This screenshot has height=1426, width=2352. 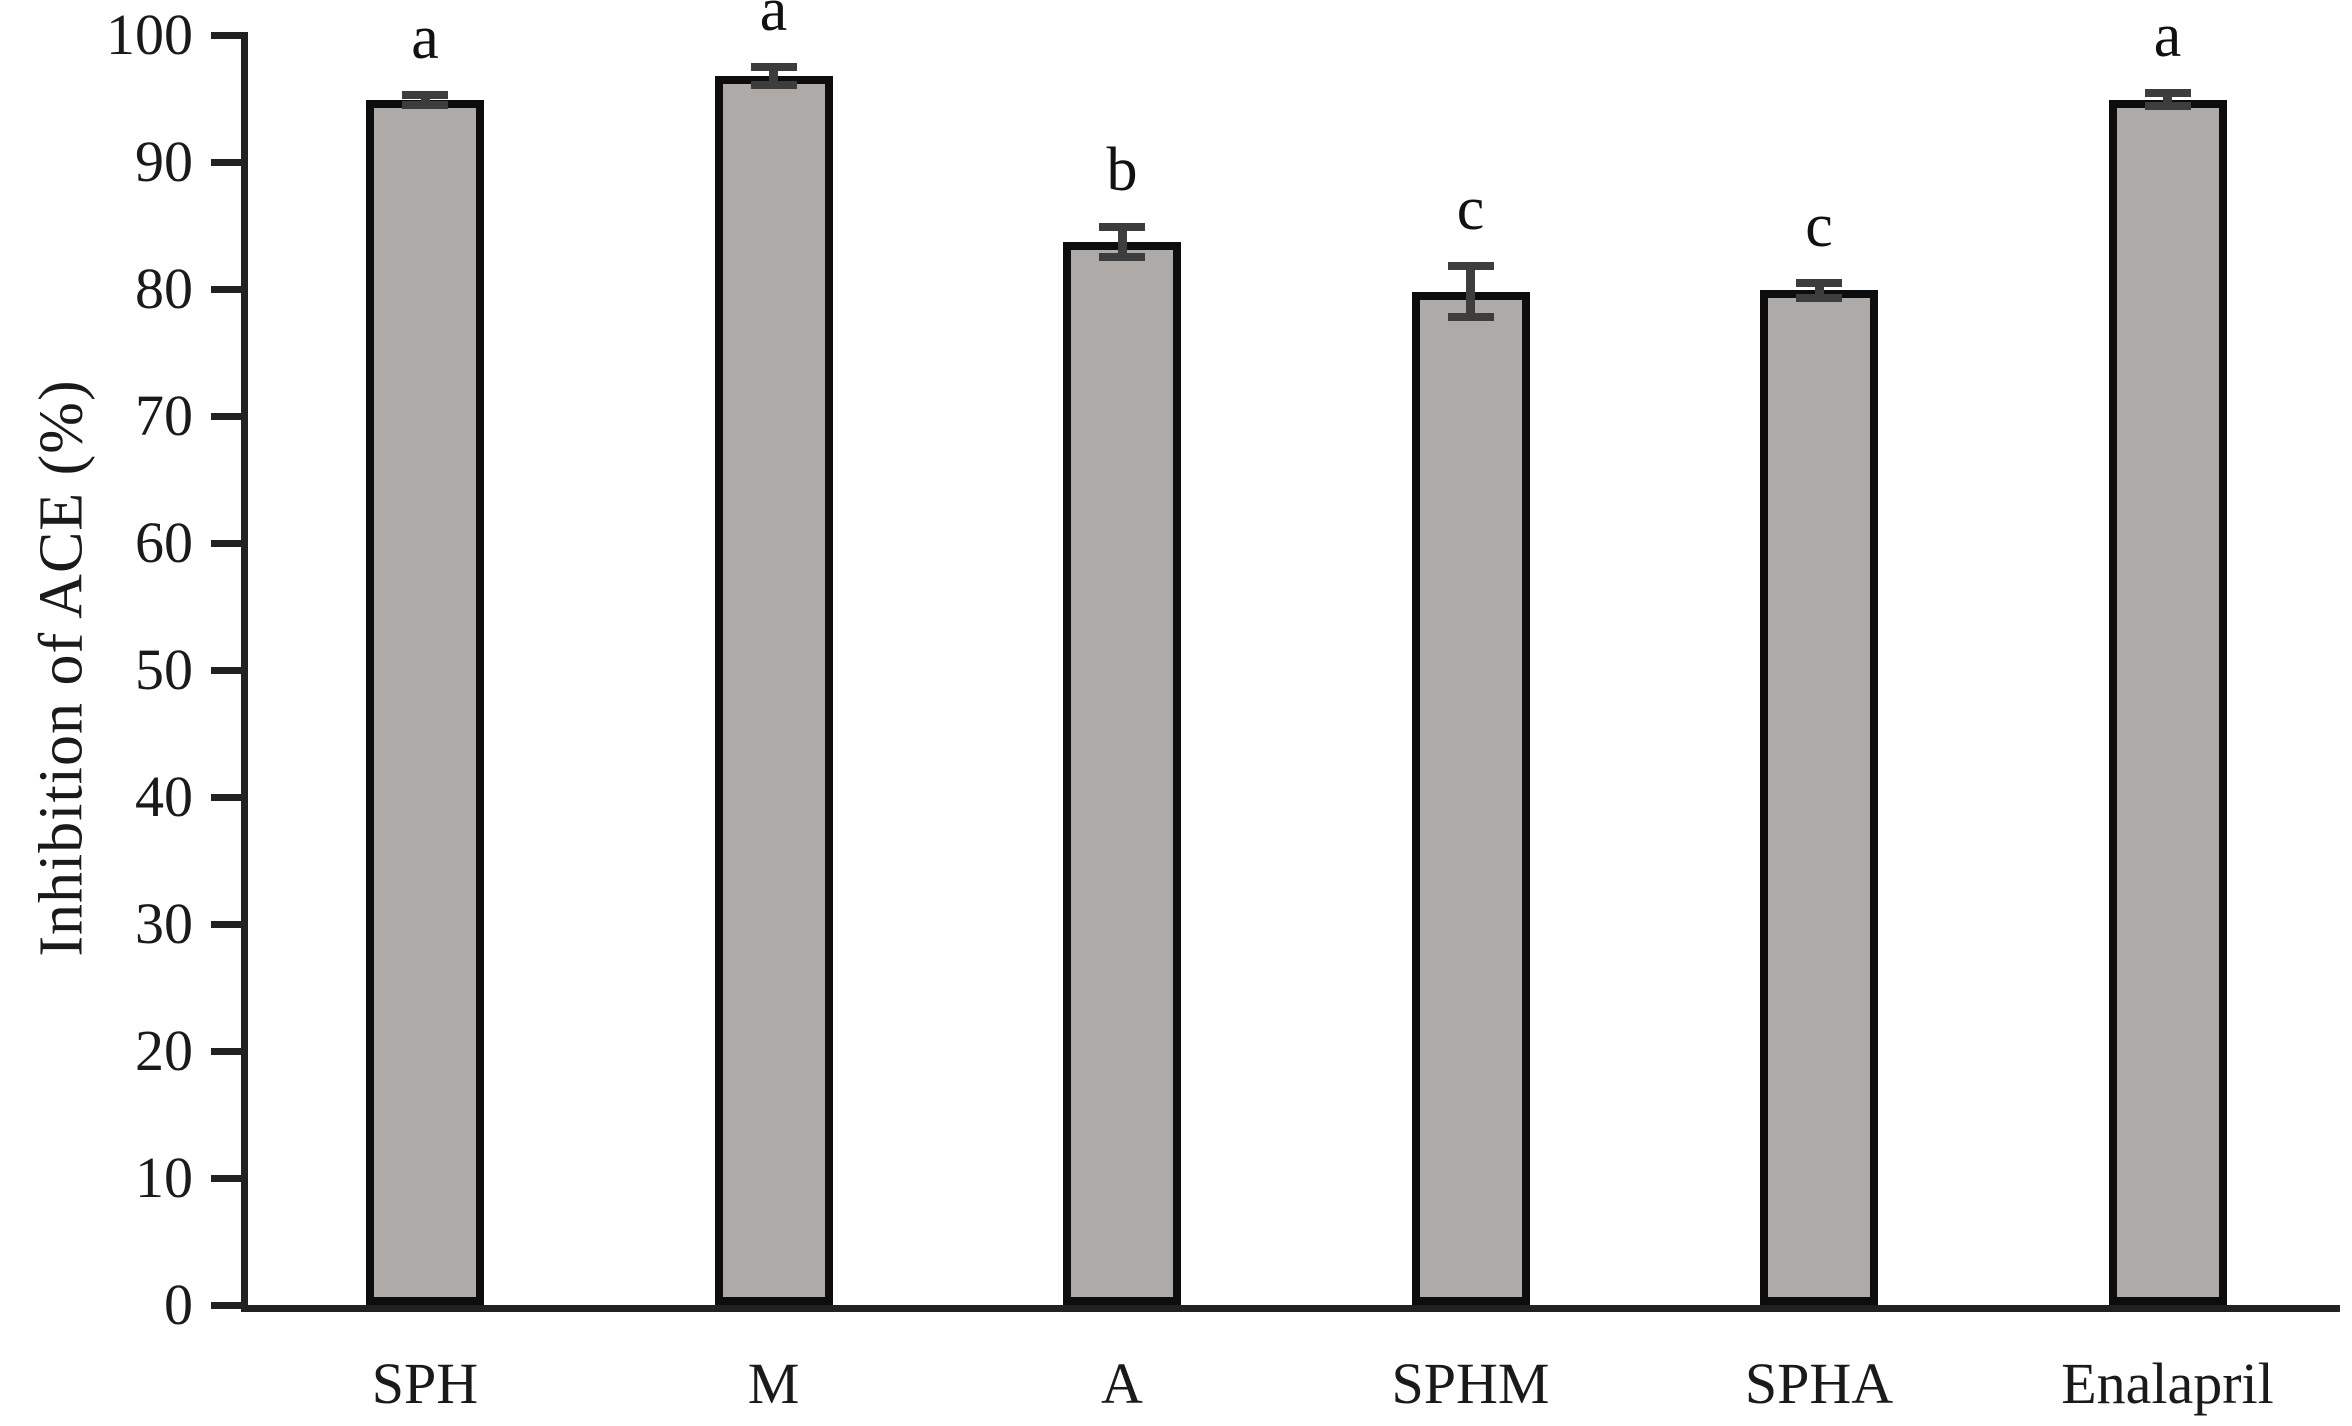 I want to click on x-axis-category-label: Enalapril, so click(x=2167, y=1383).